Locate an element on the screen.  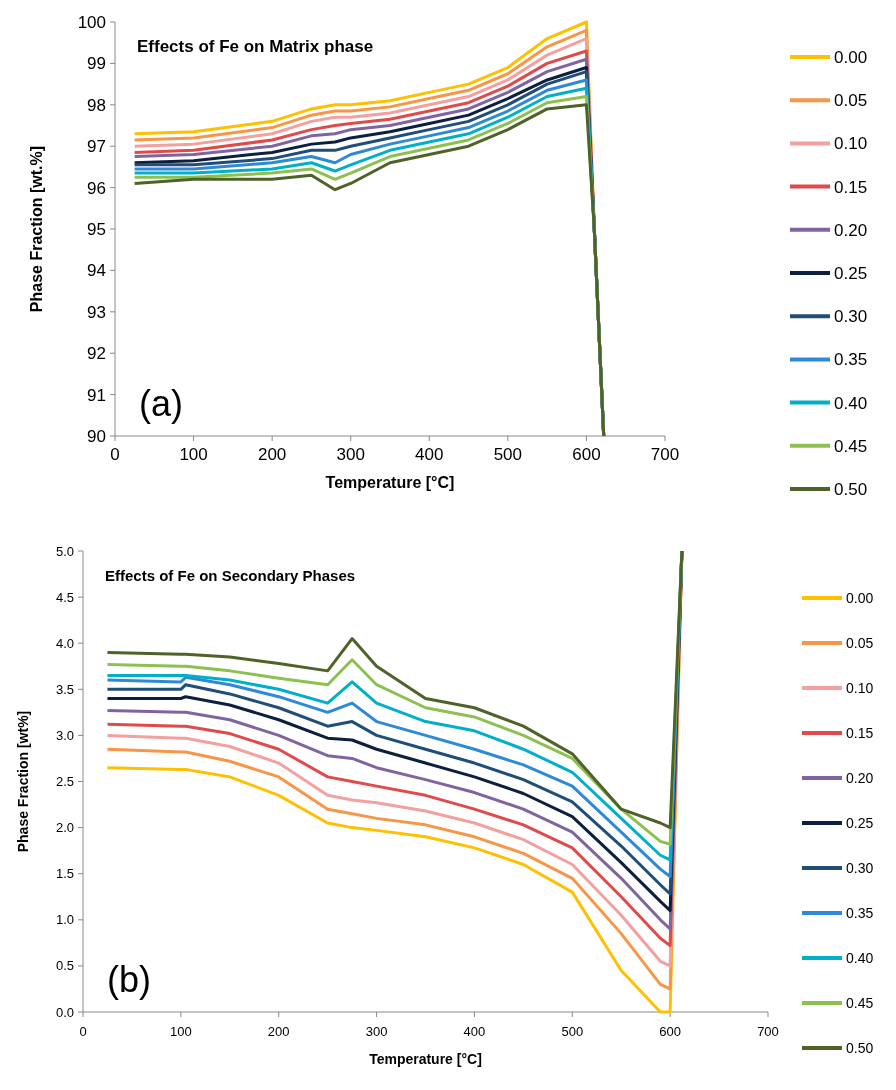
annotation: (a) is located at coordinates (161, 403).